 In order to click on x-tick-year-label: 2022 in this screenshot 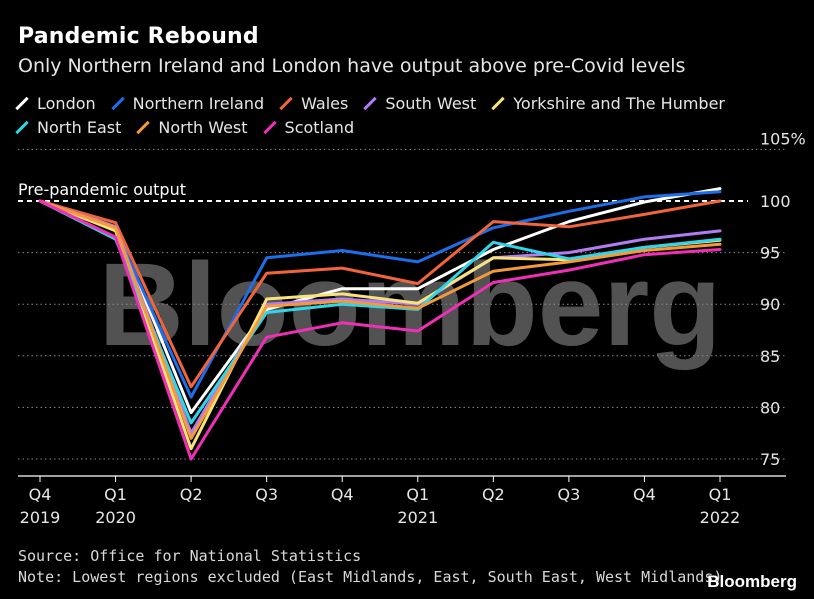, I will do `click(720, 517)`.